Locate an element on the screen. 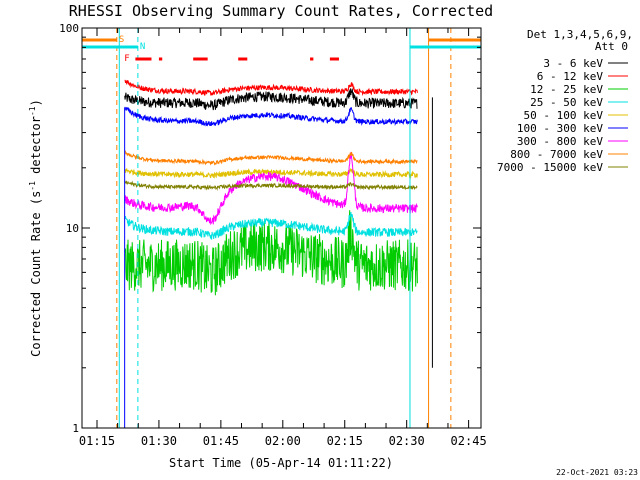 This screenshot has width=640, height=480. legend-title-line2: Att 0 is located at coordinates (611, 46).